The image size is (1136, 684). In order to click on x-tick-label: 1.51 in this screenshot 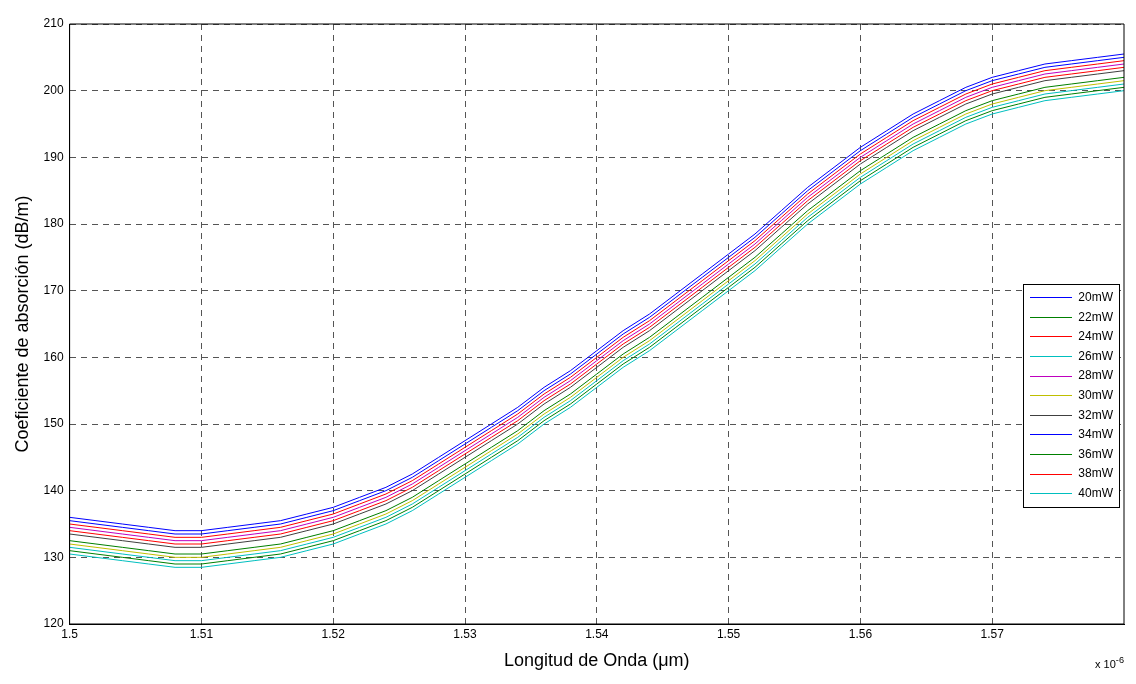, I will do `click(201, 633)`.